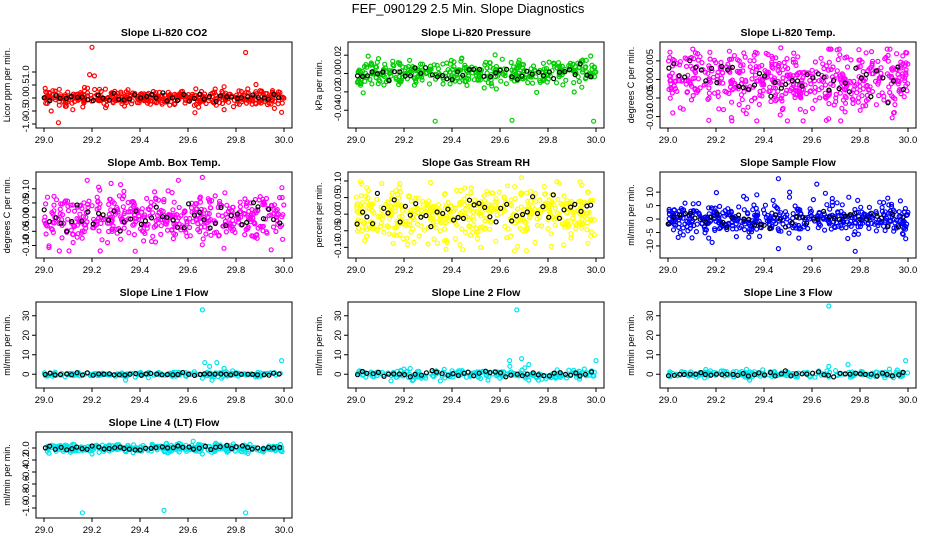 The width and height of the screenshot is (936, 540). What do you see at coordinates (319, 214) in the screenshot?
I see `y-axis-label: percent per min.` at bounding box center [319, 214].